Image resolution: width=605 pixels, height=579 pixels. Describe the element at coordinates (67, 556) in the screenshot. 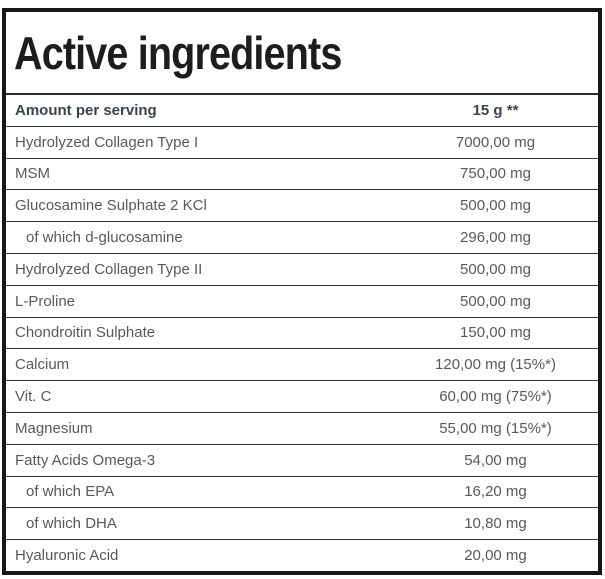

I see `ingredient-label: Hyaluronic Acid` at that location.